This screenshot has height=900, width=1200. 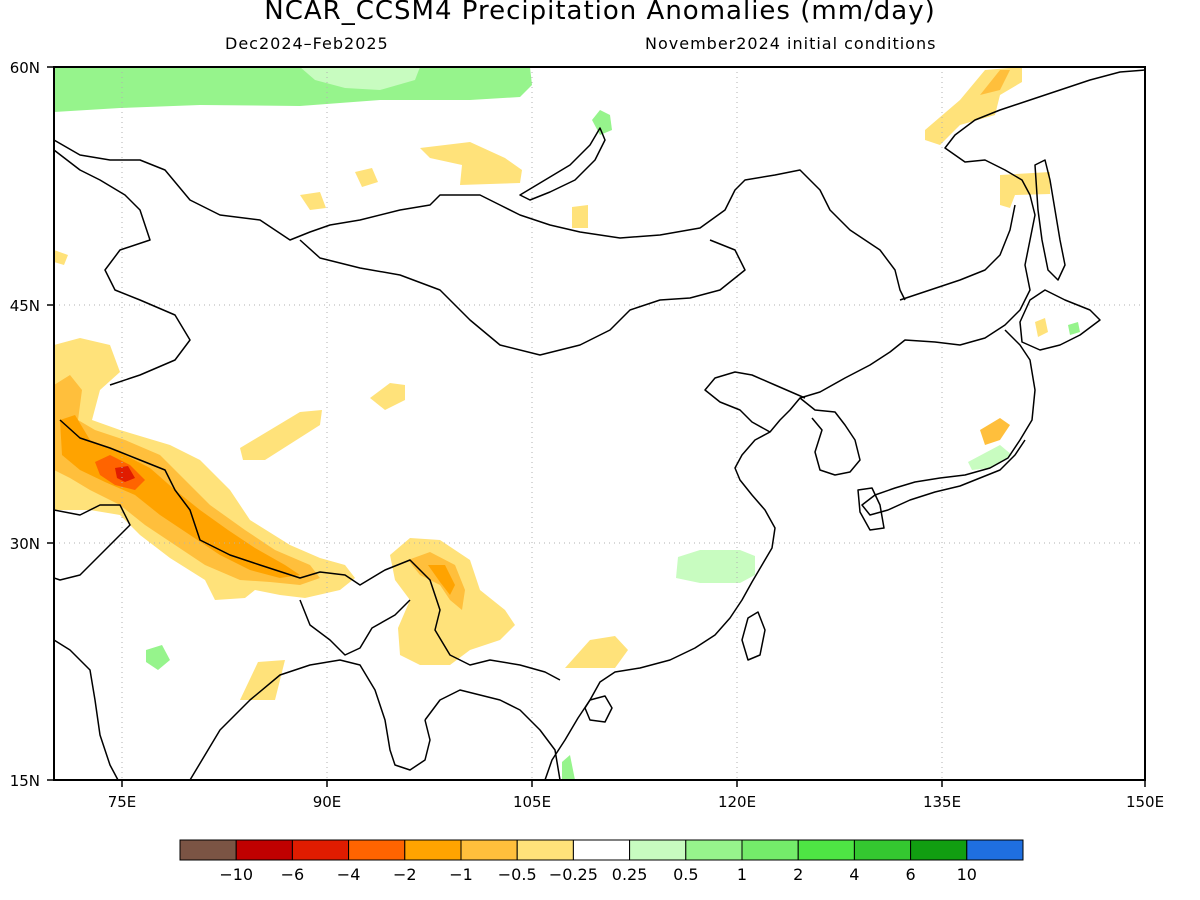 What do you see at coordinates (1060, 320) in the screenshot?
I see `coastline-hokkaido` at bounding box center [1060, 320].